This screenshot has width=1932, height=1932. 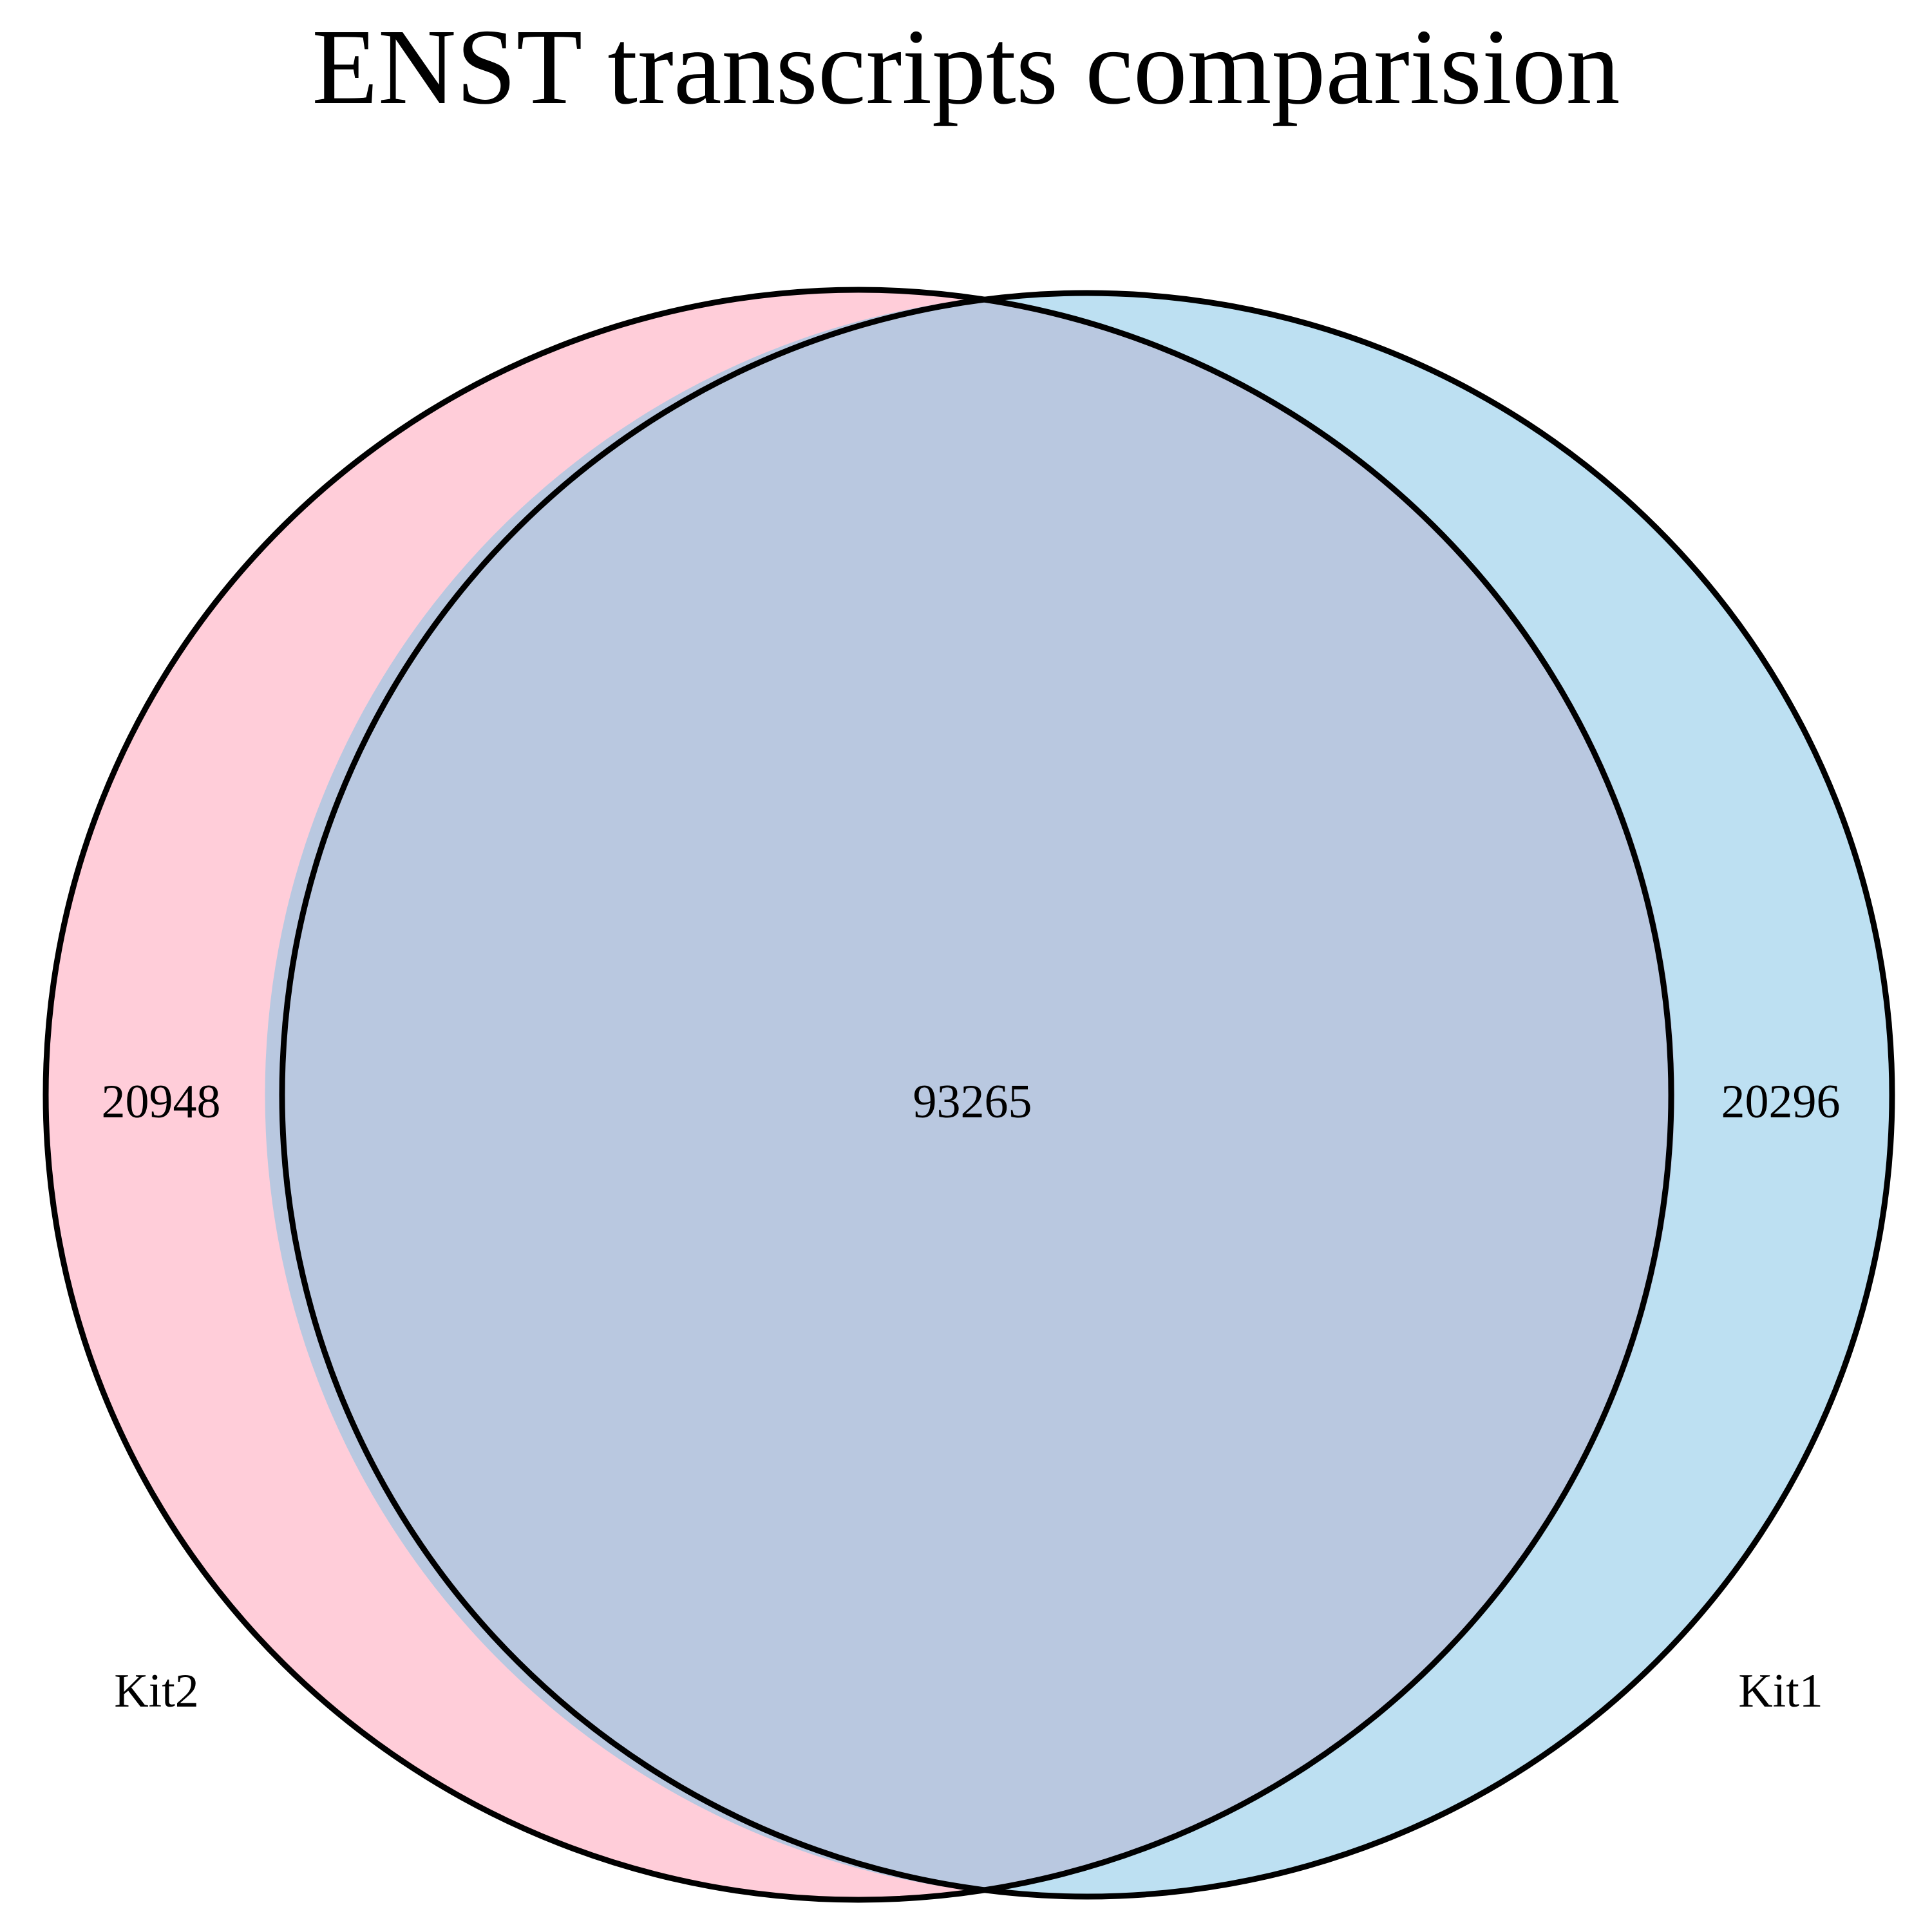 I want to click on kit1-set-label: Kit1, so click(x=1781, y=1692).